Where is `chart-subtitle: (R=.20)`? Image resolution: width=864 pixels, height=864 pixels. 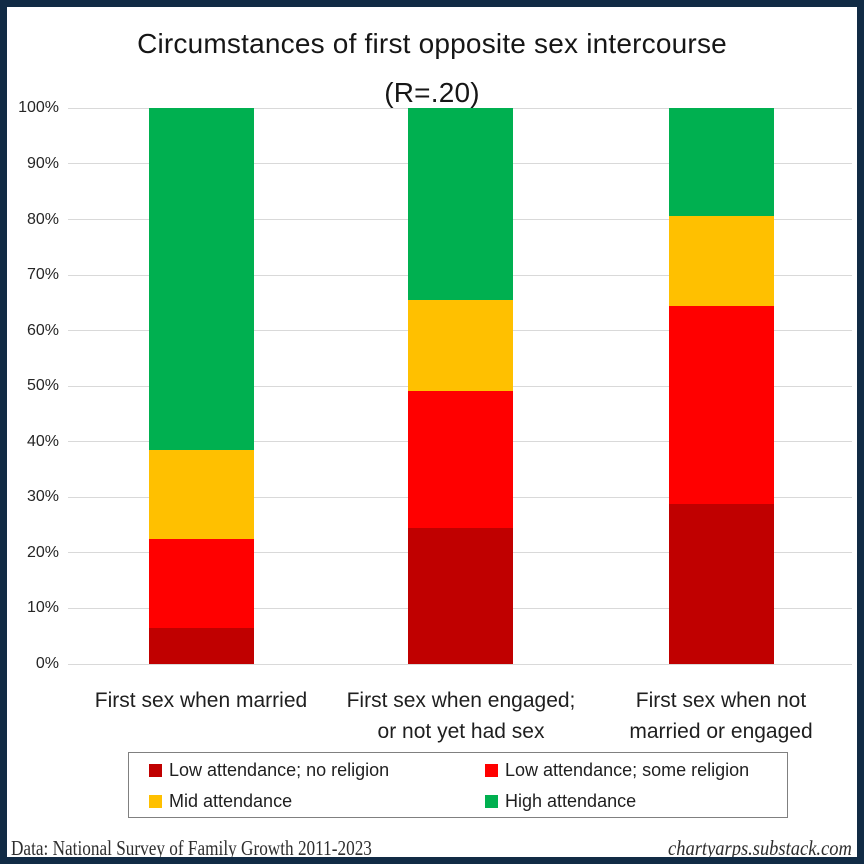
chart-subtitle: (R=.20) is located at coordinates (432, 92).